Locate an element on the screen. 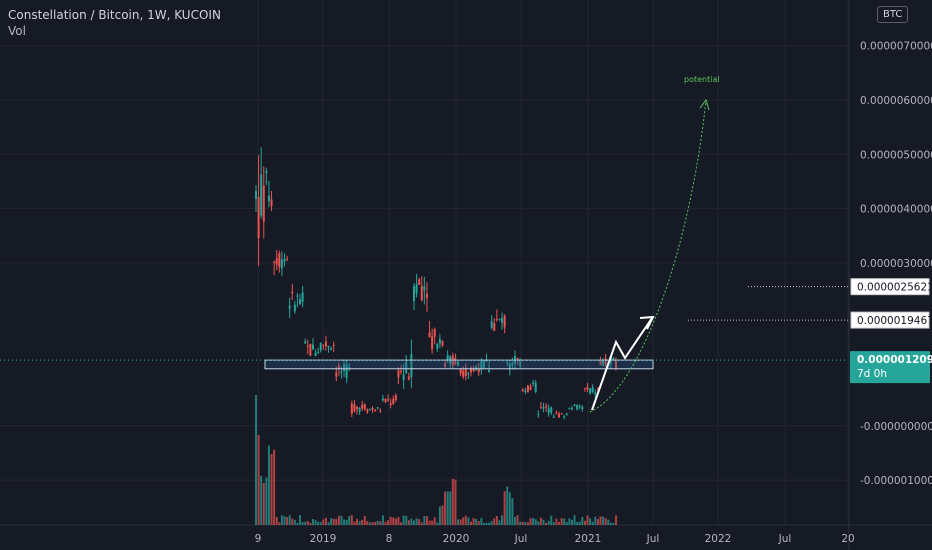 This screenshot has height=550, width=932. current-price-badge is located at coordinates (890, 367).